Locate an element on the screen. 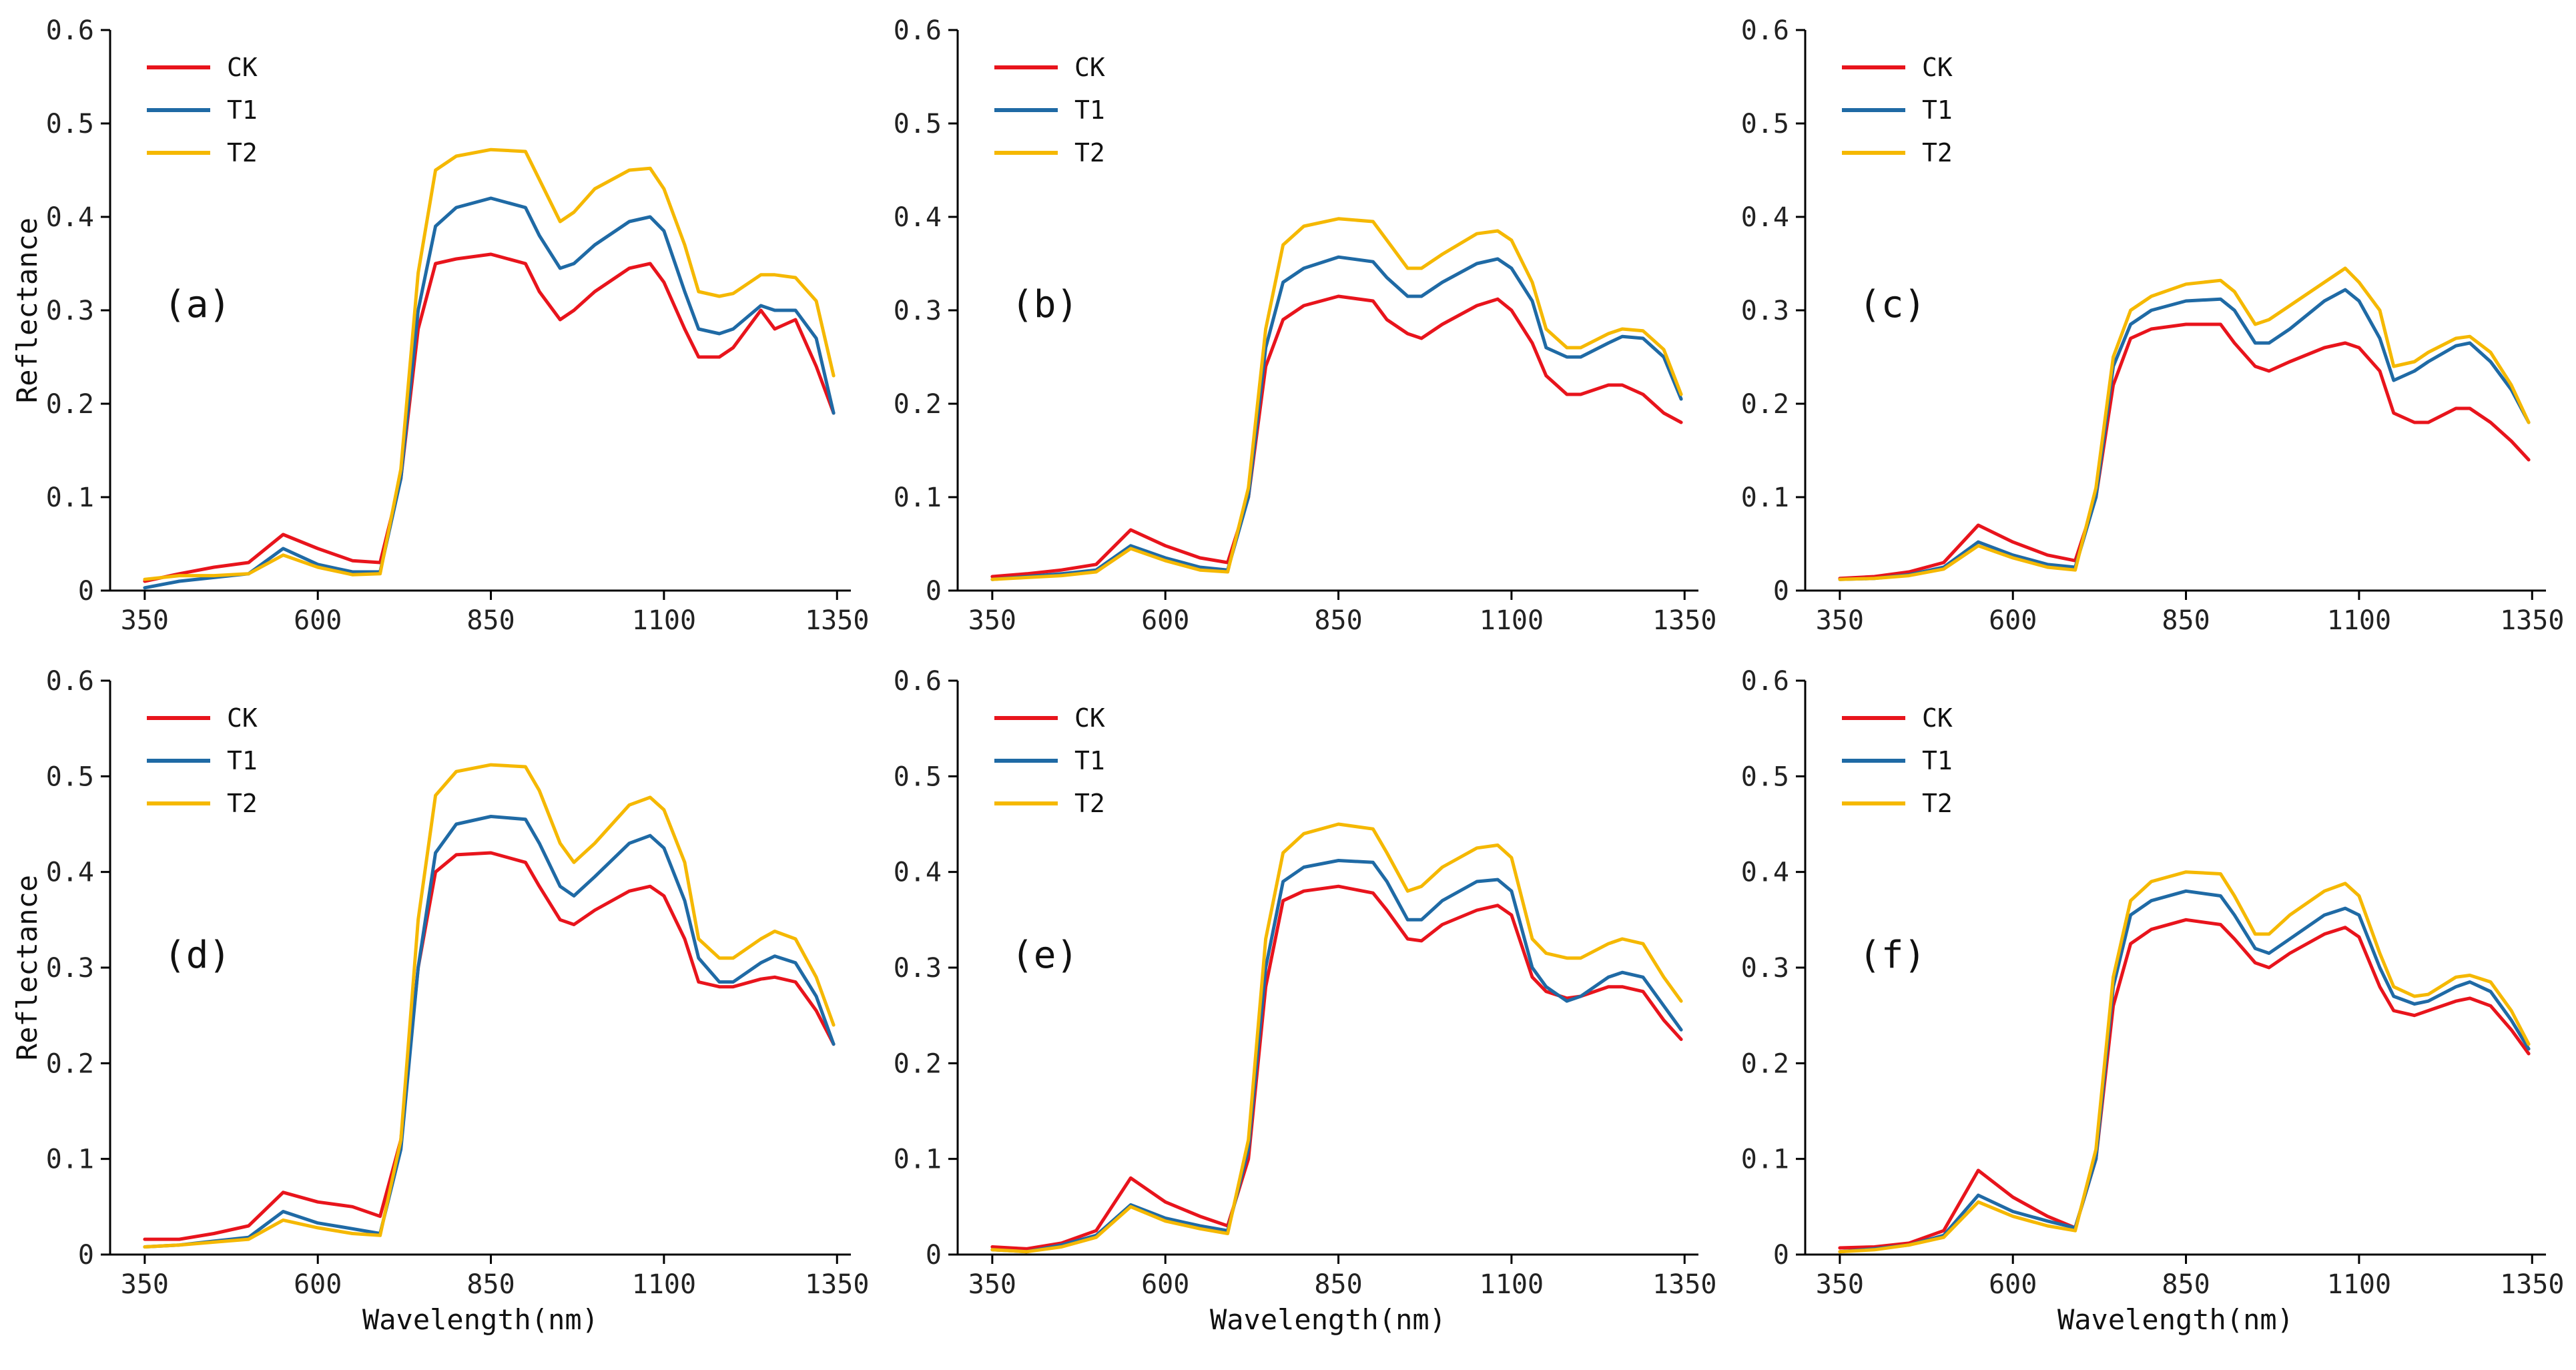 The height and width of the screenshot is (1370, 2576). panel-label: (b) is located at coordinates (1044, 304).